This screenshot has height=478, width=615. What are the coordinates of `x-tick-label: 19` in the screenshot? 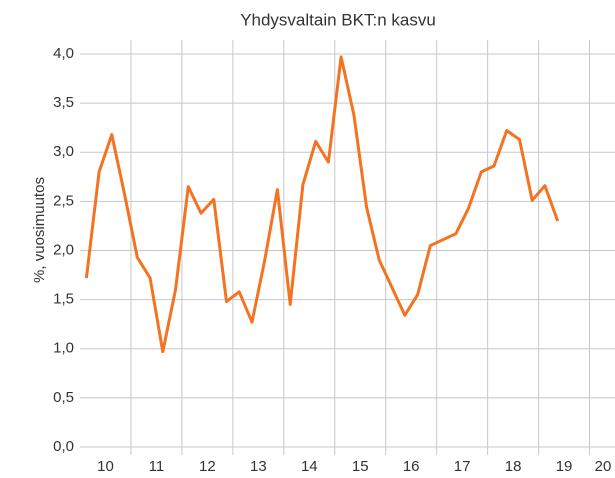 It's located at (564, 466).